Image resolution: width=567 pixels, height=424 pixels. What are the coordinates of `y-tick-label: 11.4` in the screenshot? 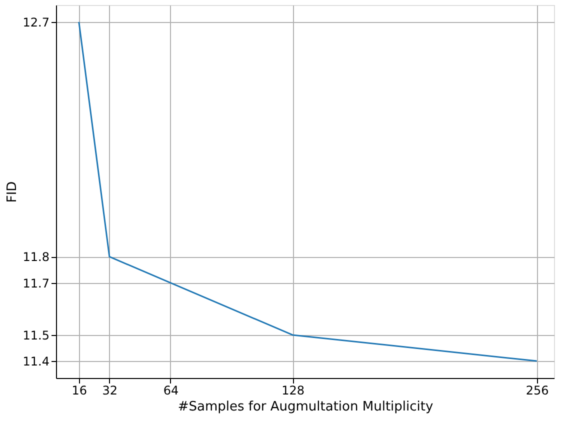 It's located at (36, 361).